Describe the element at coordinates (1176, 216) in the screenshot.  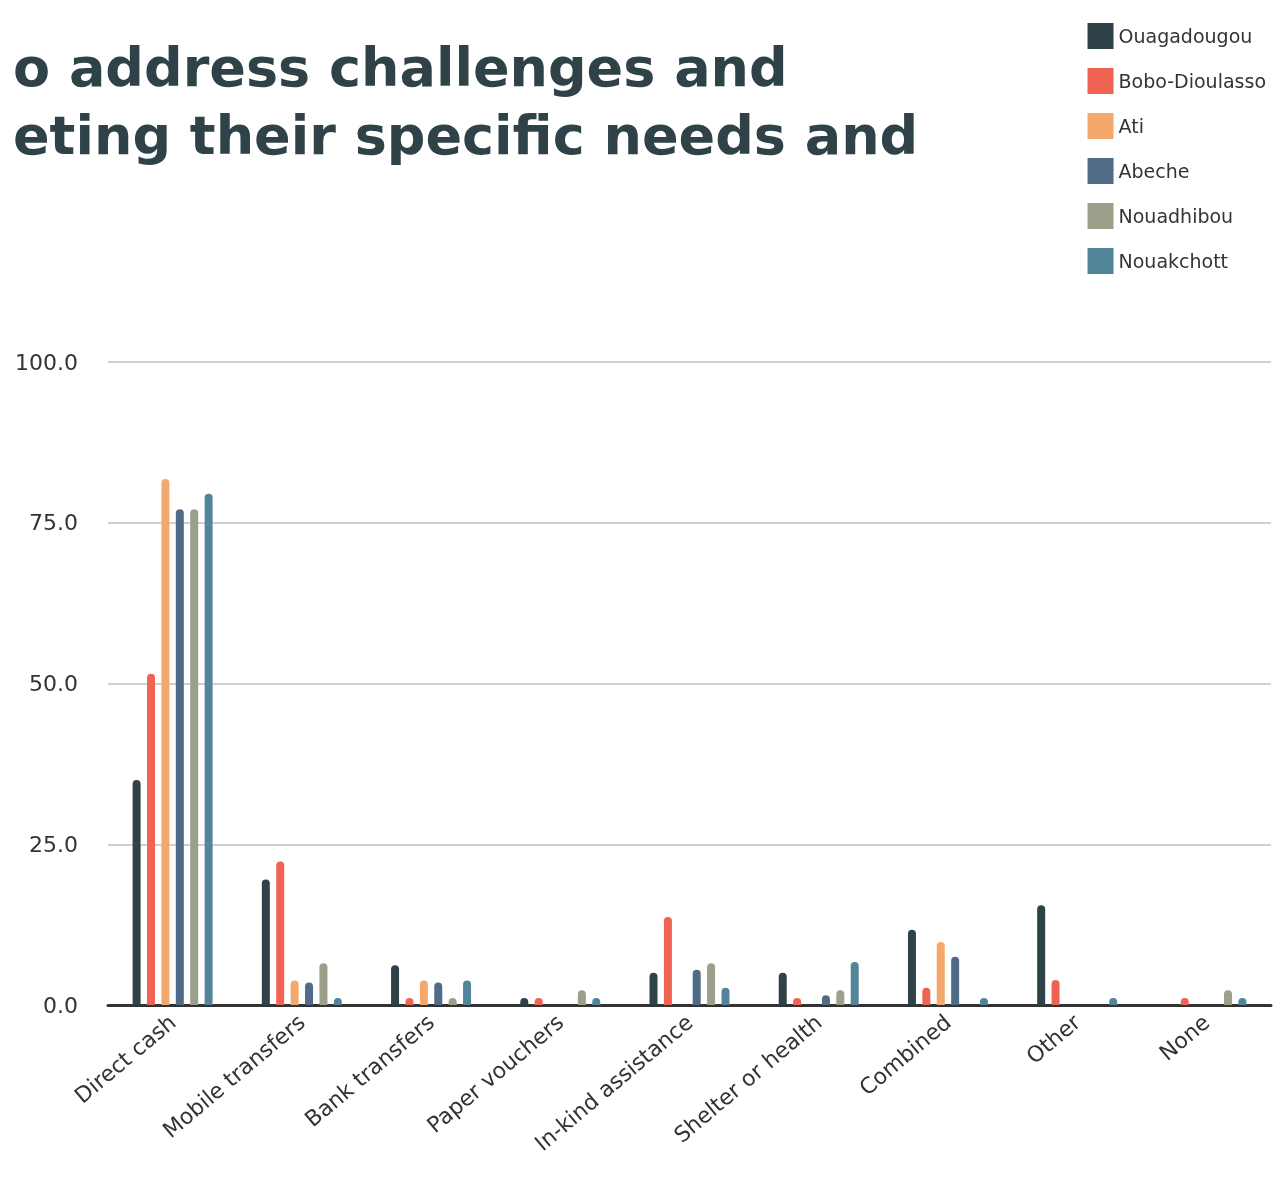
I see `legend-label: Nouadhibou` at that location.